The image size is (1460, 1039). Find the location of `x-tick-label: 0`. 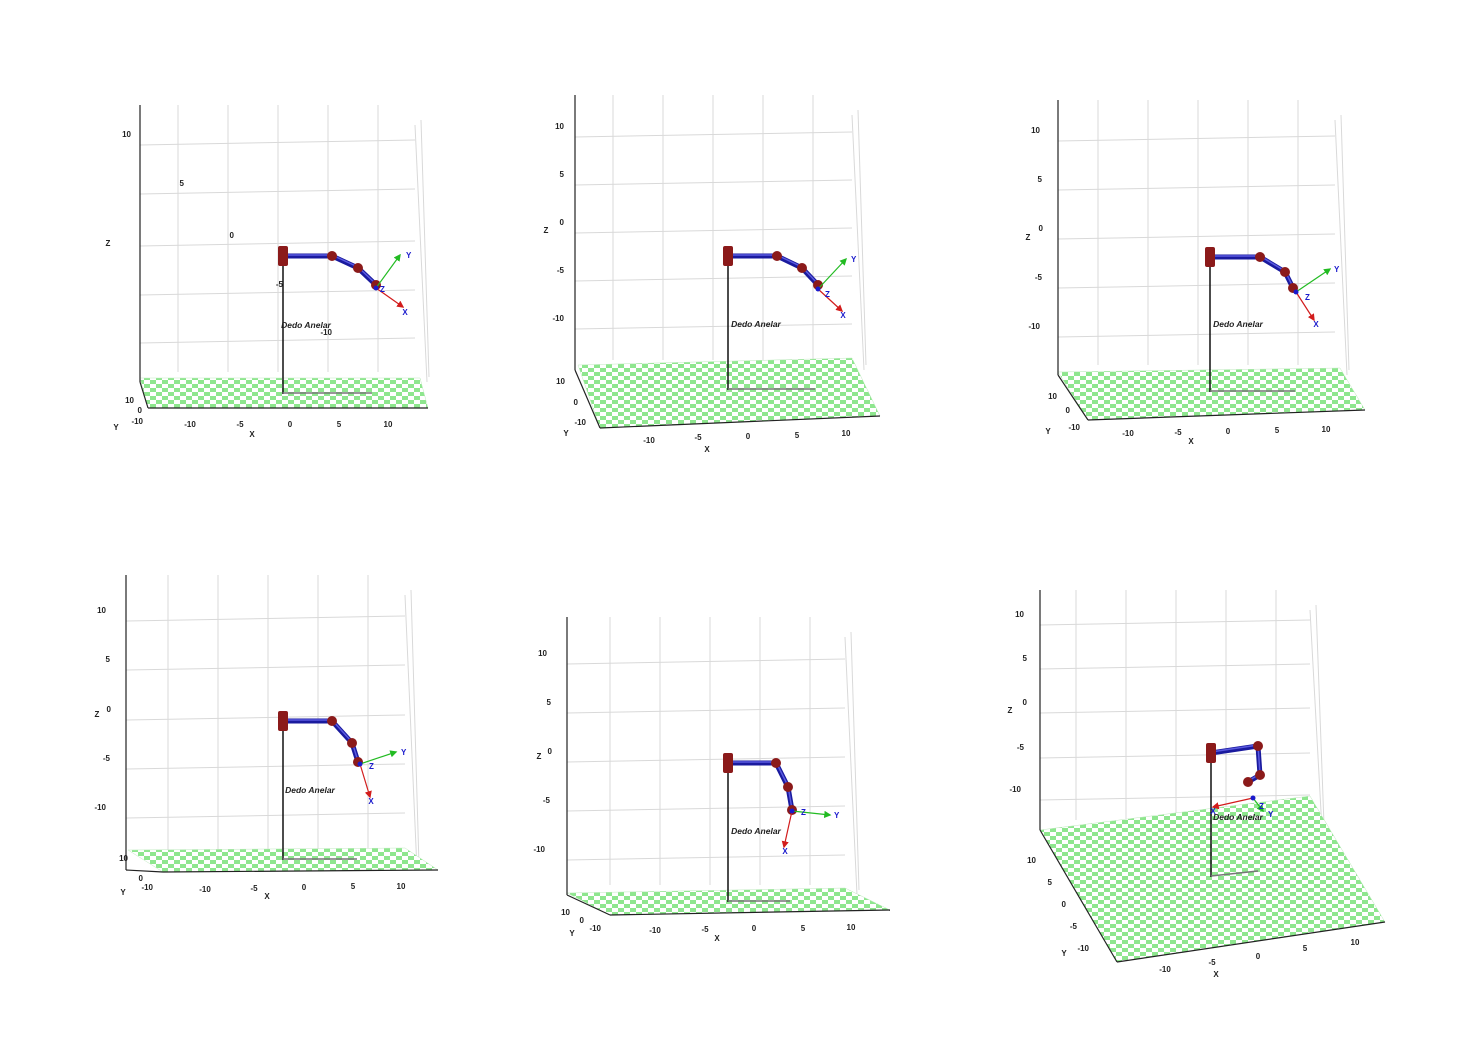

x-tick-label: 0 is located at coordinates (290, 424).